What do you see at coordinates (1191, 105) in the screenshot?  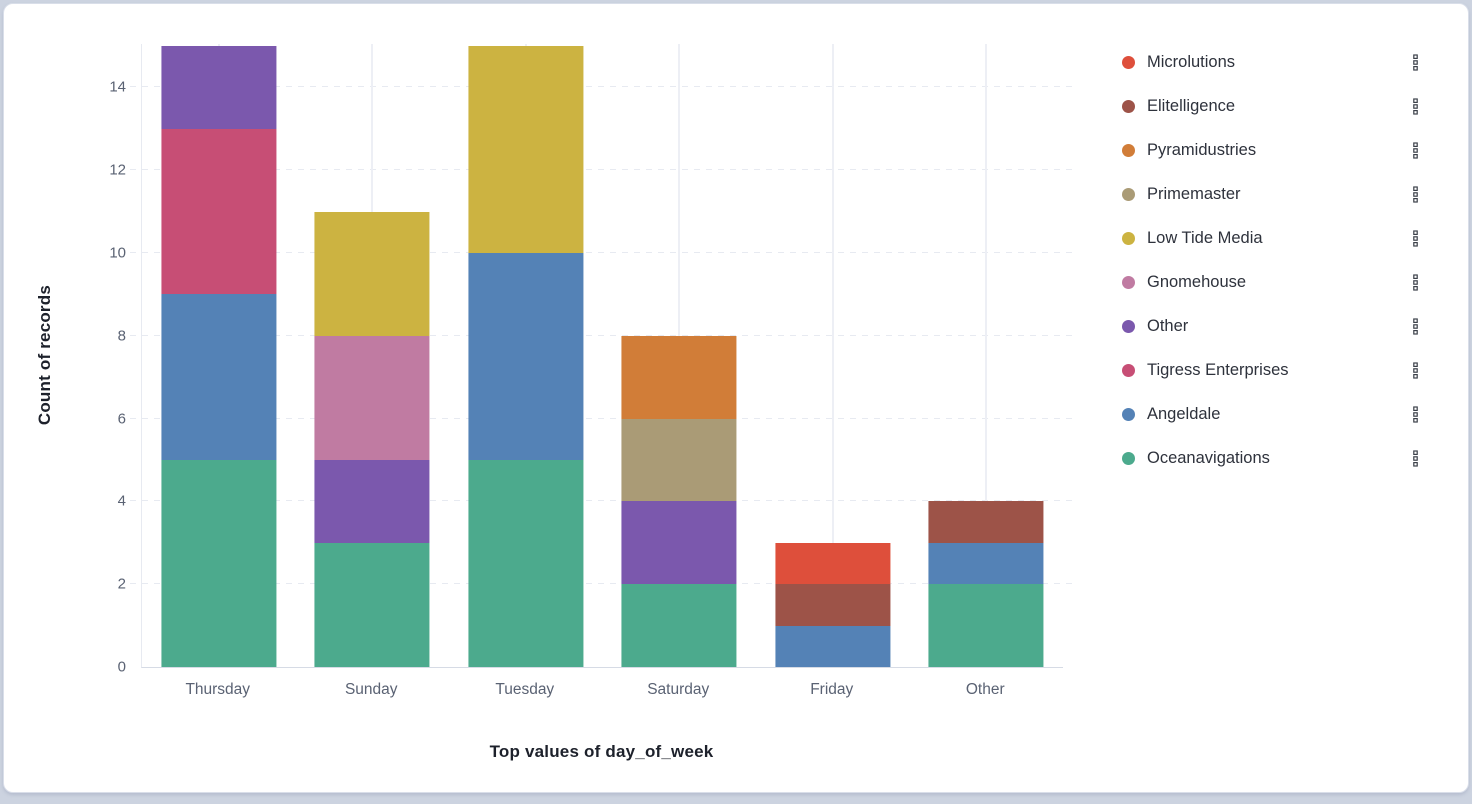 I see `legend-item-label: Elitelligence` at bounding box center [1191, 105].